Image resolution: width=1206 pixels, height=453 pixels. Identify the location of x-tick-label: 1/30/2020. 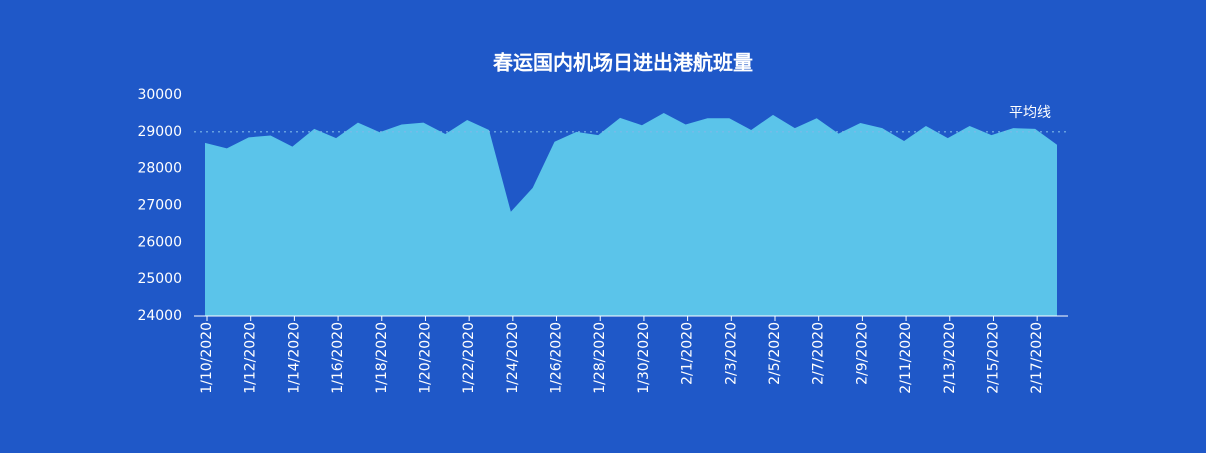
(644, 358).